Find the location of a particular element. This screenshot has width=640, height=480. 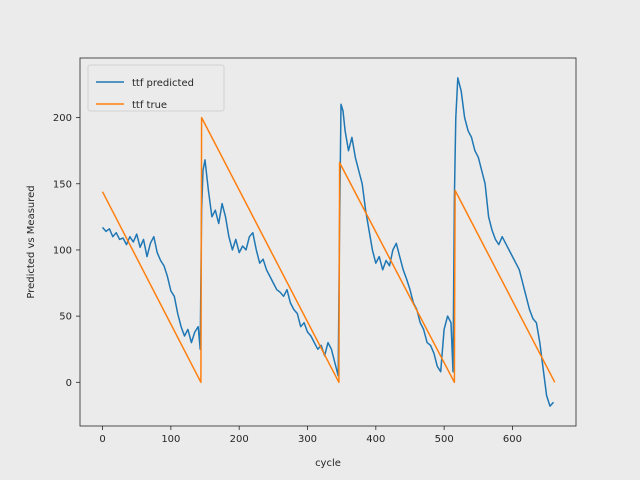

y-tick-label: 100 is located at coordinates (62, 250).